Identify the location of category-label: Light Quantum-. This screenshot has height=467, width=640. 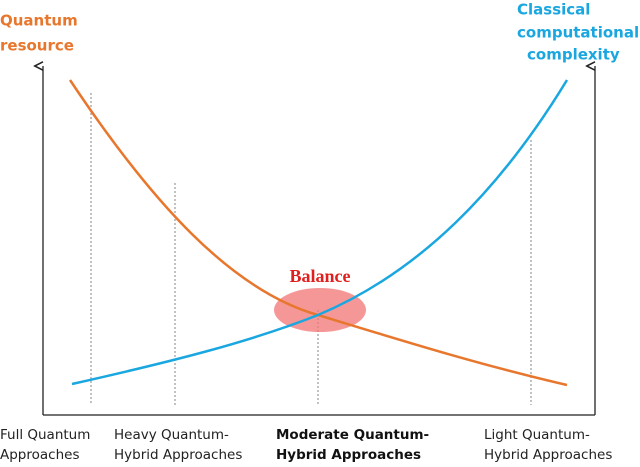
(537, 435).